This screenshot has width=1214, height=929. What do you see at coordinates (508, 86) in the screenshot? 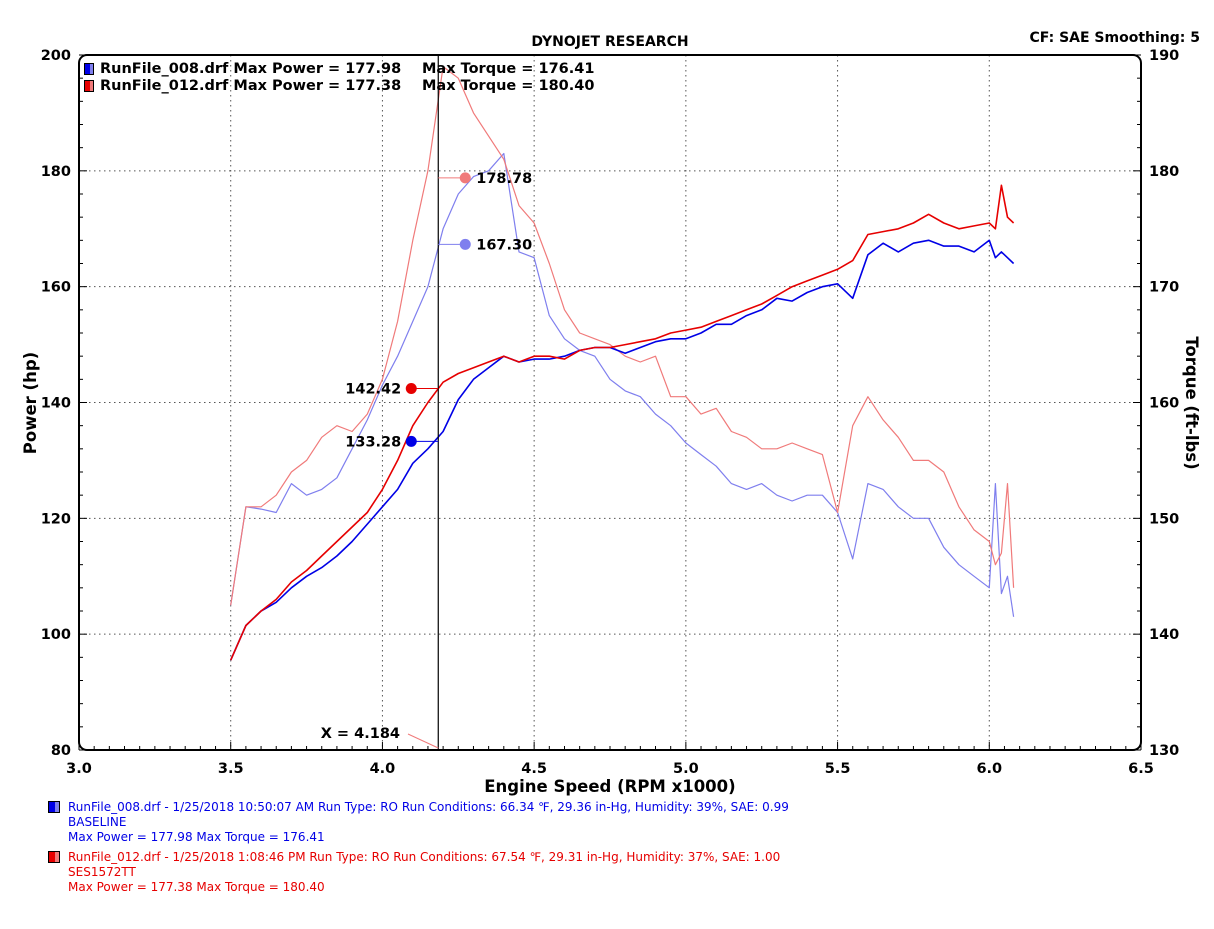
I see `legend-run012-torque: Max Torque = 180.40` at bounding box center [508, 86].